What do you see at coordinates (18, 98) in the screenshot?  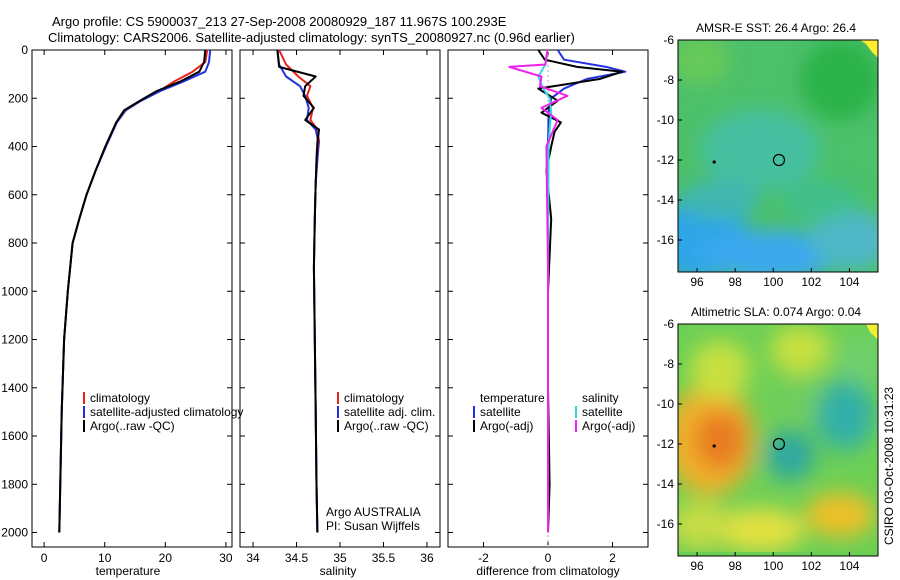 I see `y-tick-label: 200` at bounding box center [18, 98].